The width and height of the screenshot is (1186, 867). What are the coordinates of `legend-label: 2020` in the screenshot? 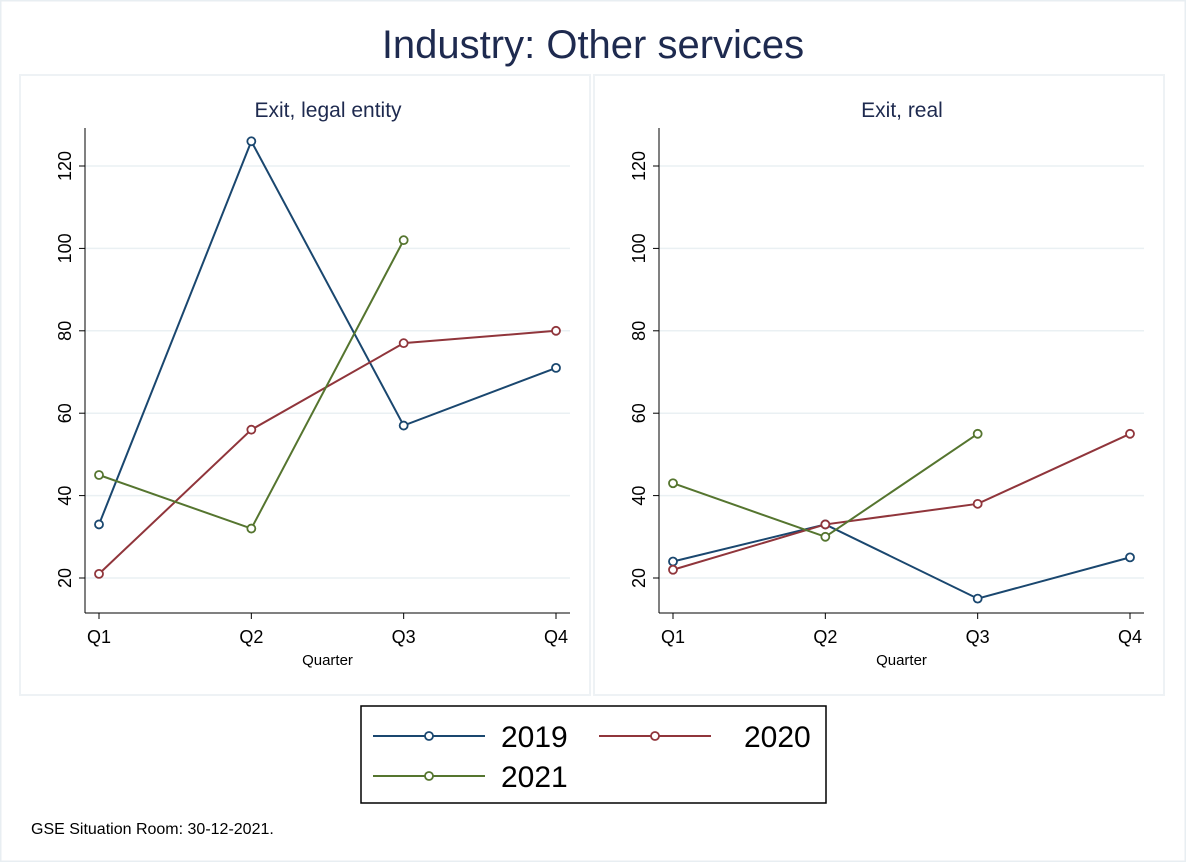 It's located at (777, 737).